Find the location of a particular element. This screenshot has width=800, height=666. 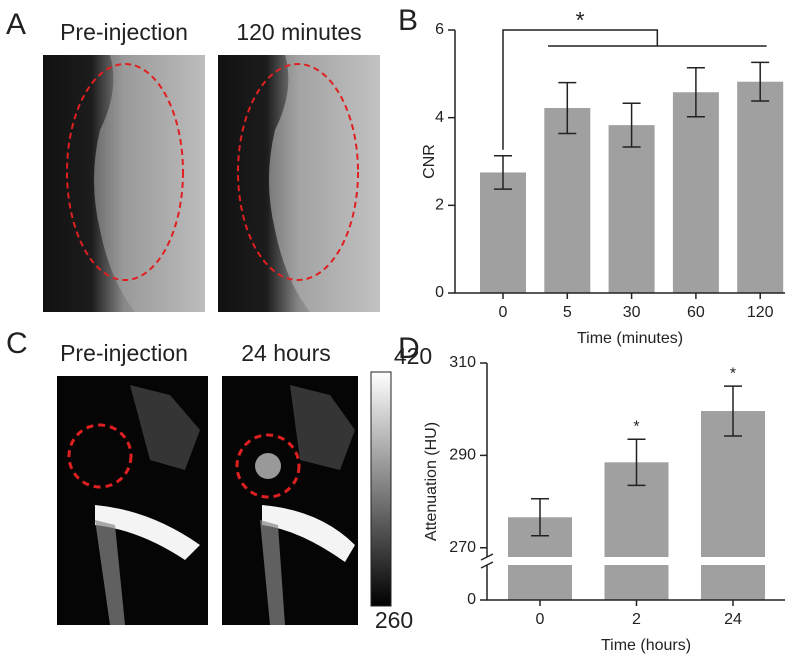

y-tick-label: 6 is located at coordinates (439, 29).